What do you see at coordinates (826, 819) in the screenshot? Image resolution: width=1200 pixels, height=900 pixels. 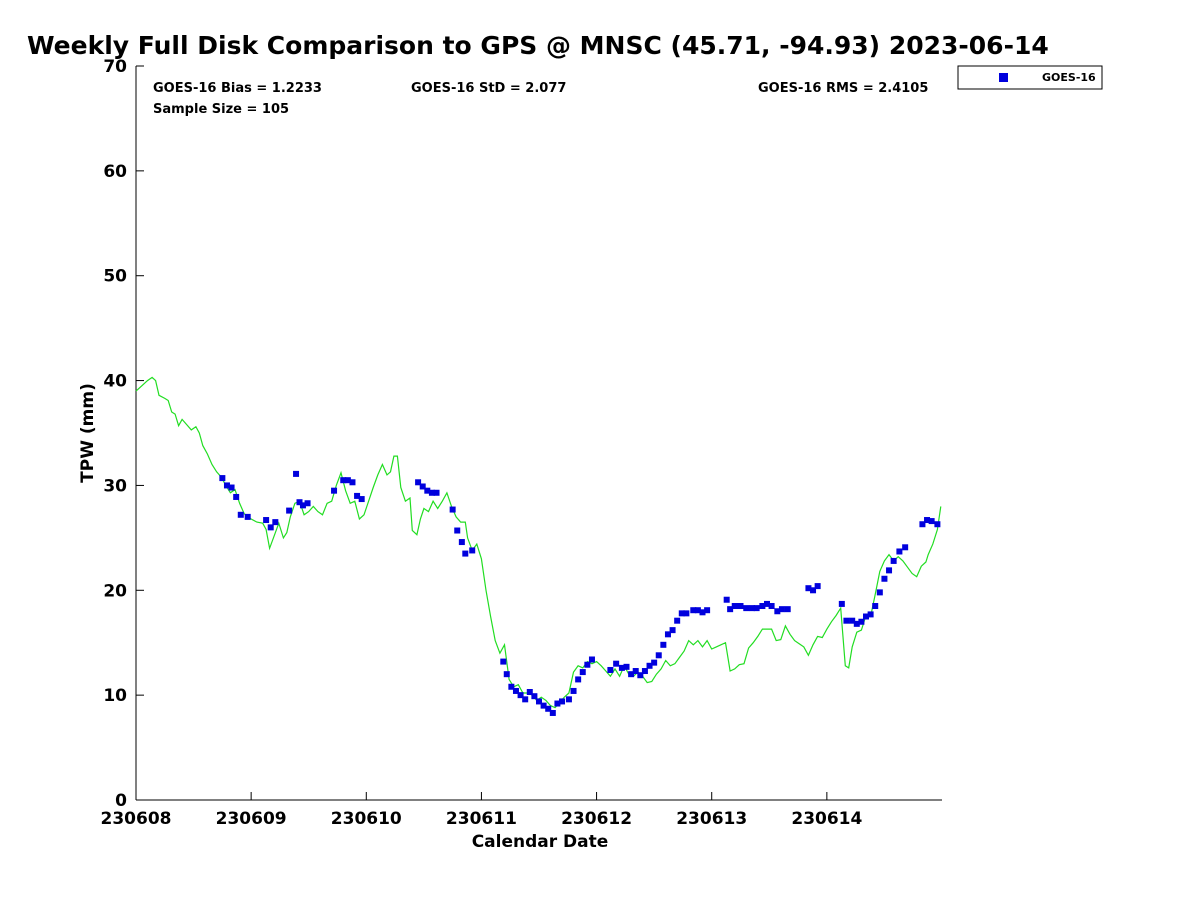 I see `x-tick-label: 230614` at bounding box center [826, 819].